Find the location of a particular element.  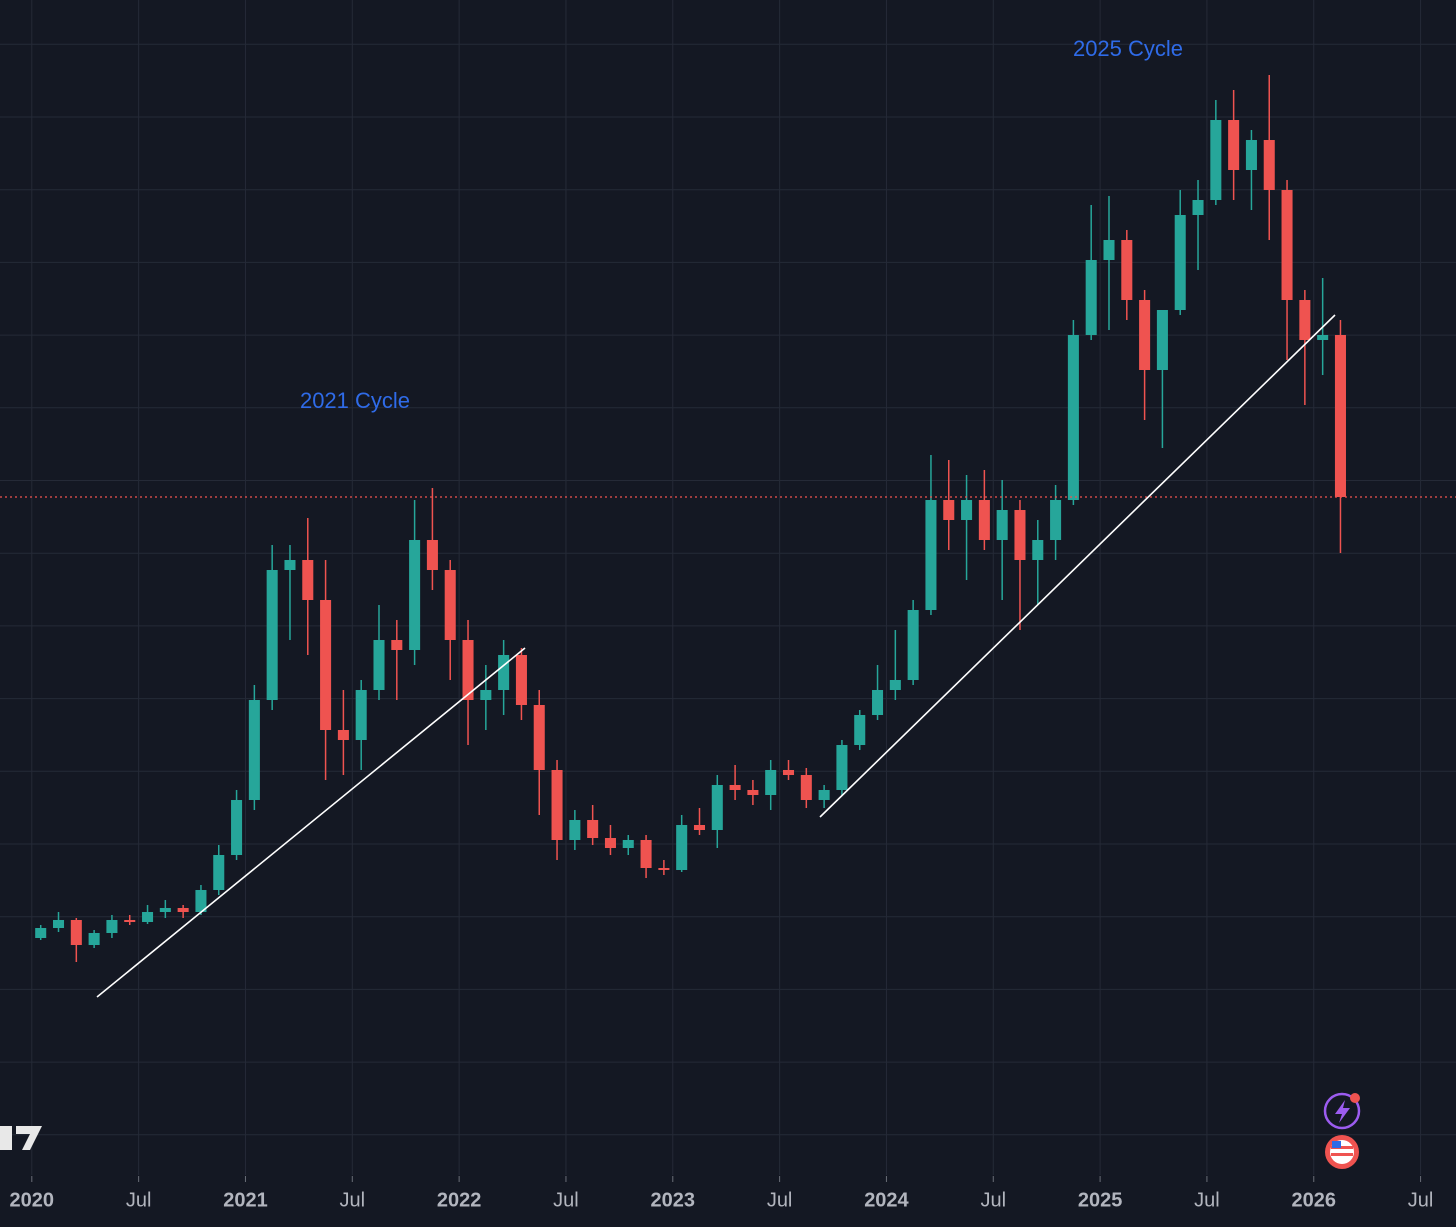

annotation: 2021 Cycle is located at coordinates (355, 400).